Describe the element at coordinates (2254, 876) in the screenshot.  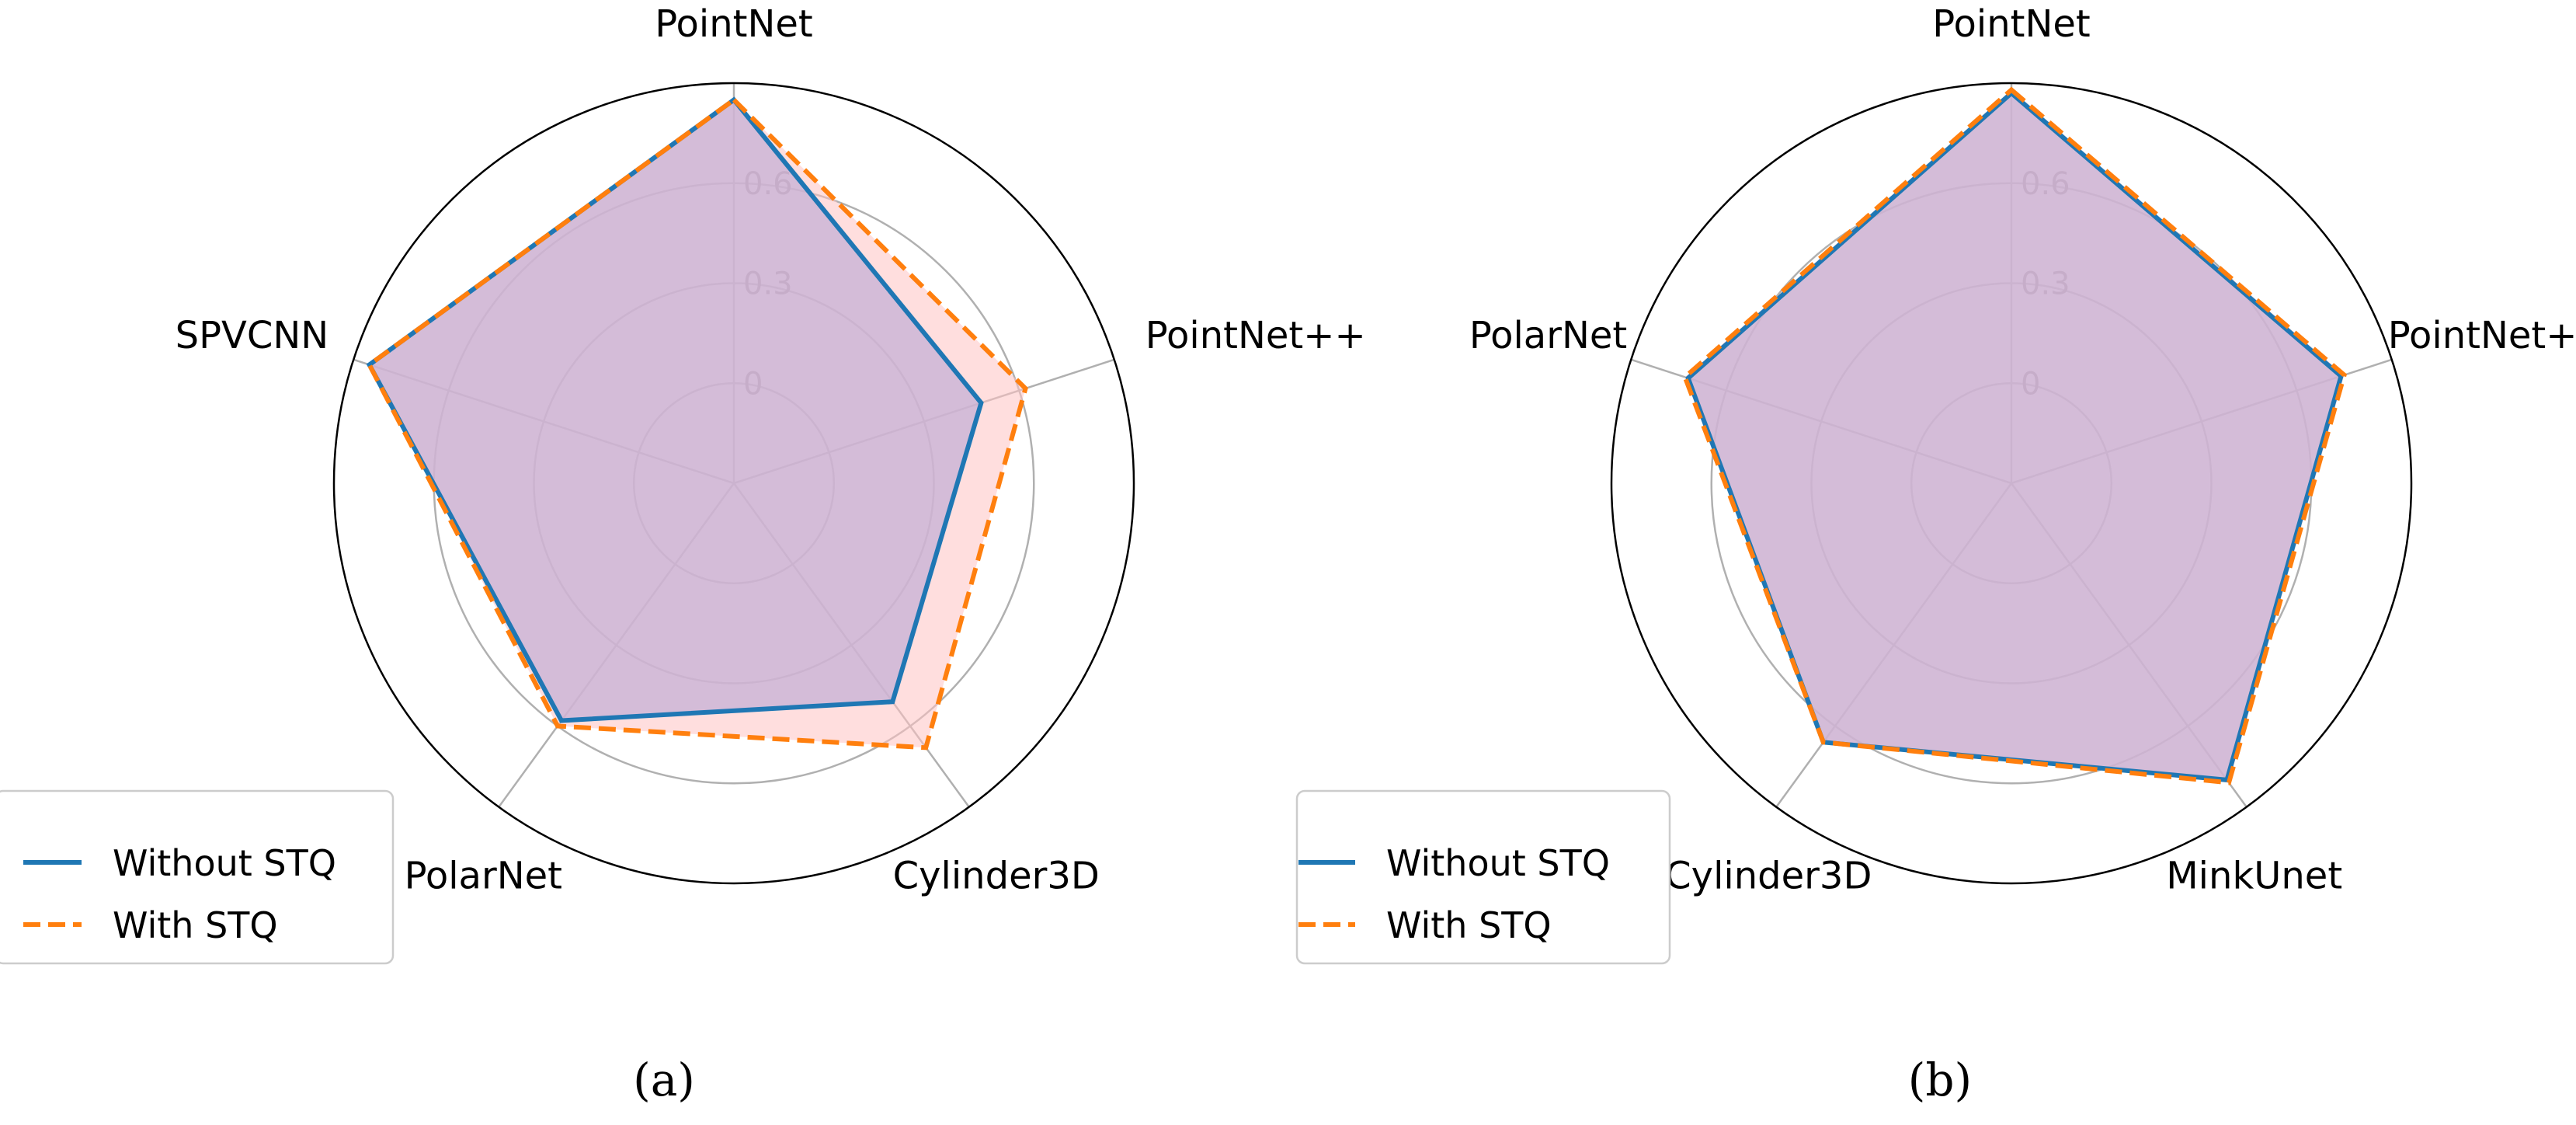
I see `axis-label: MinkUnet` at that location.